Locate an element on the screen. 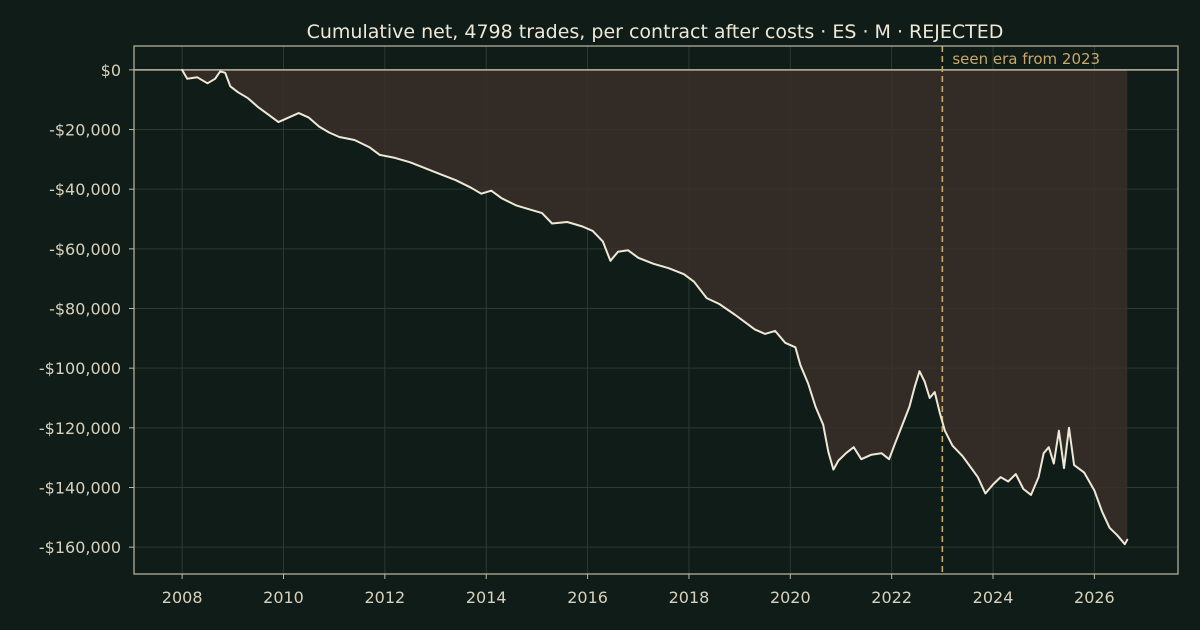 The width and height of the screenshot is (1200, 630). x-tick-label: 2008 is located at coordinates (182, 597).